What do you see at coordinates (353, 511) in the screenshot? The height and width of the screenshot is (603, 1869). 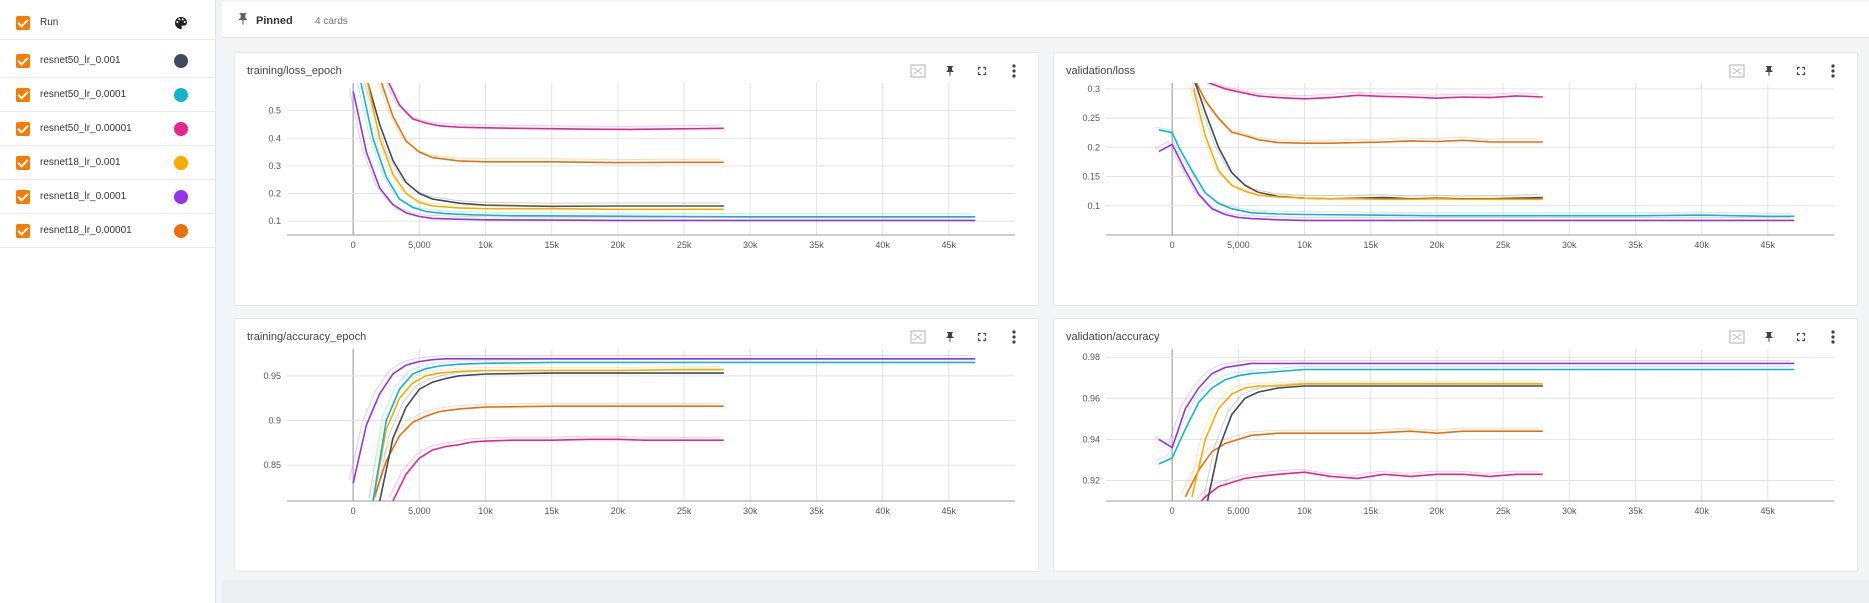 I see `x-tick-label: 0` at bounding box center [353, 511].